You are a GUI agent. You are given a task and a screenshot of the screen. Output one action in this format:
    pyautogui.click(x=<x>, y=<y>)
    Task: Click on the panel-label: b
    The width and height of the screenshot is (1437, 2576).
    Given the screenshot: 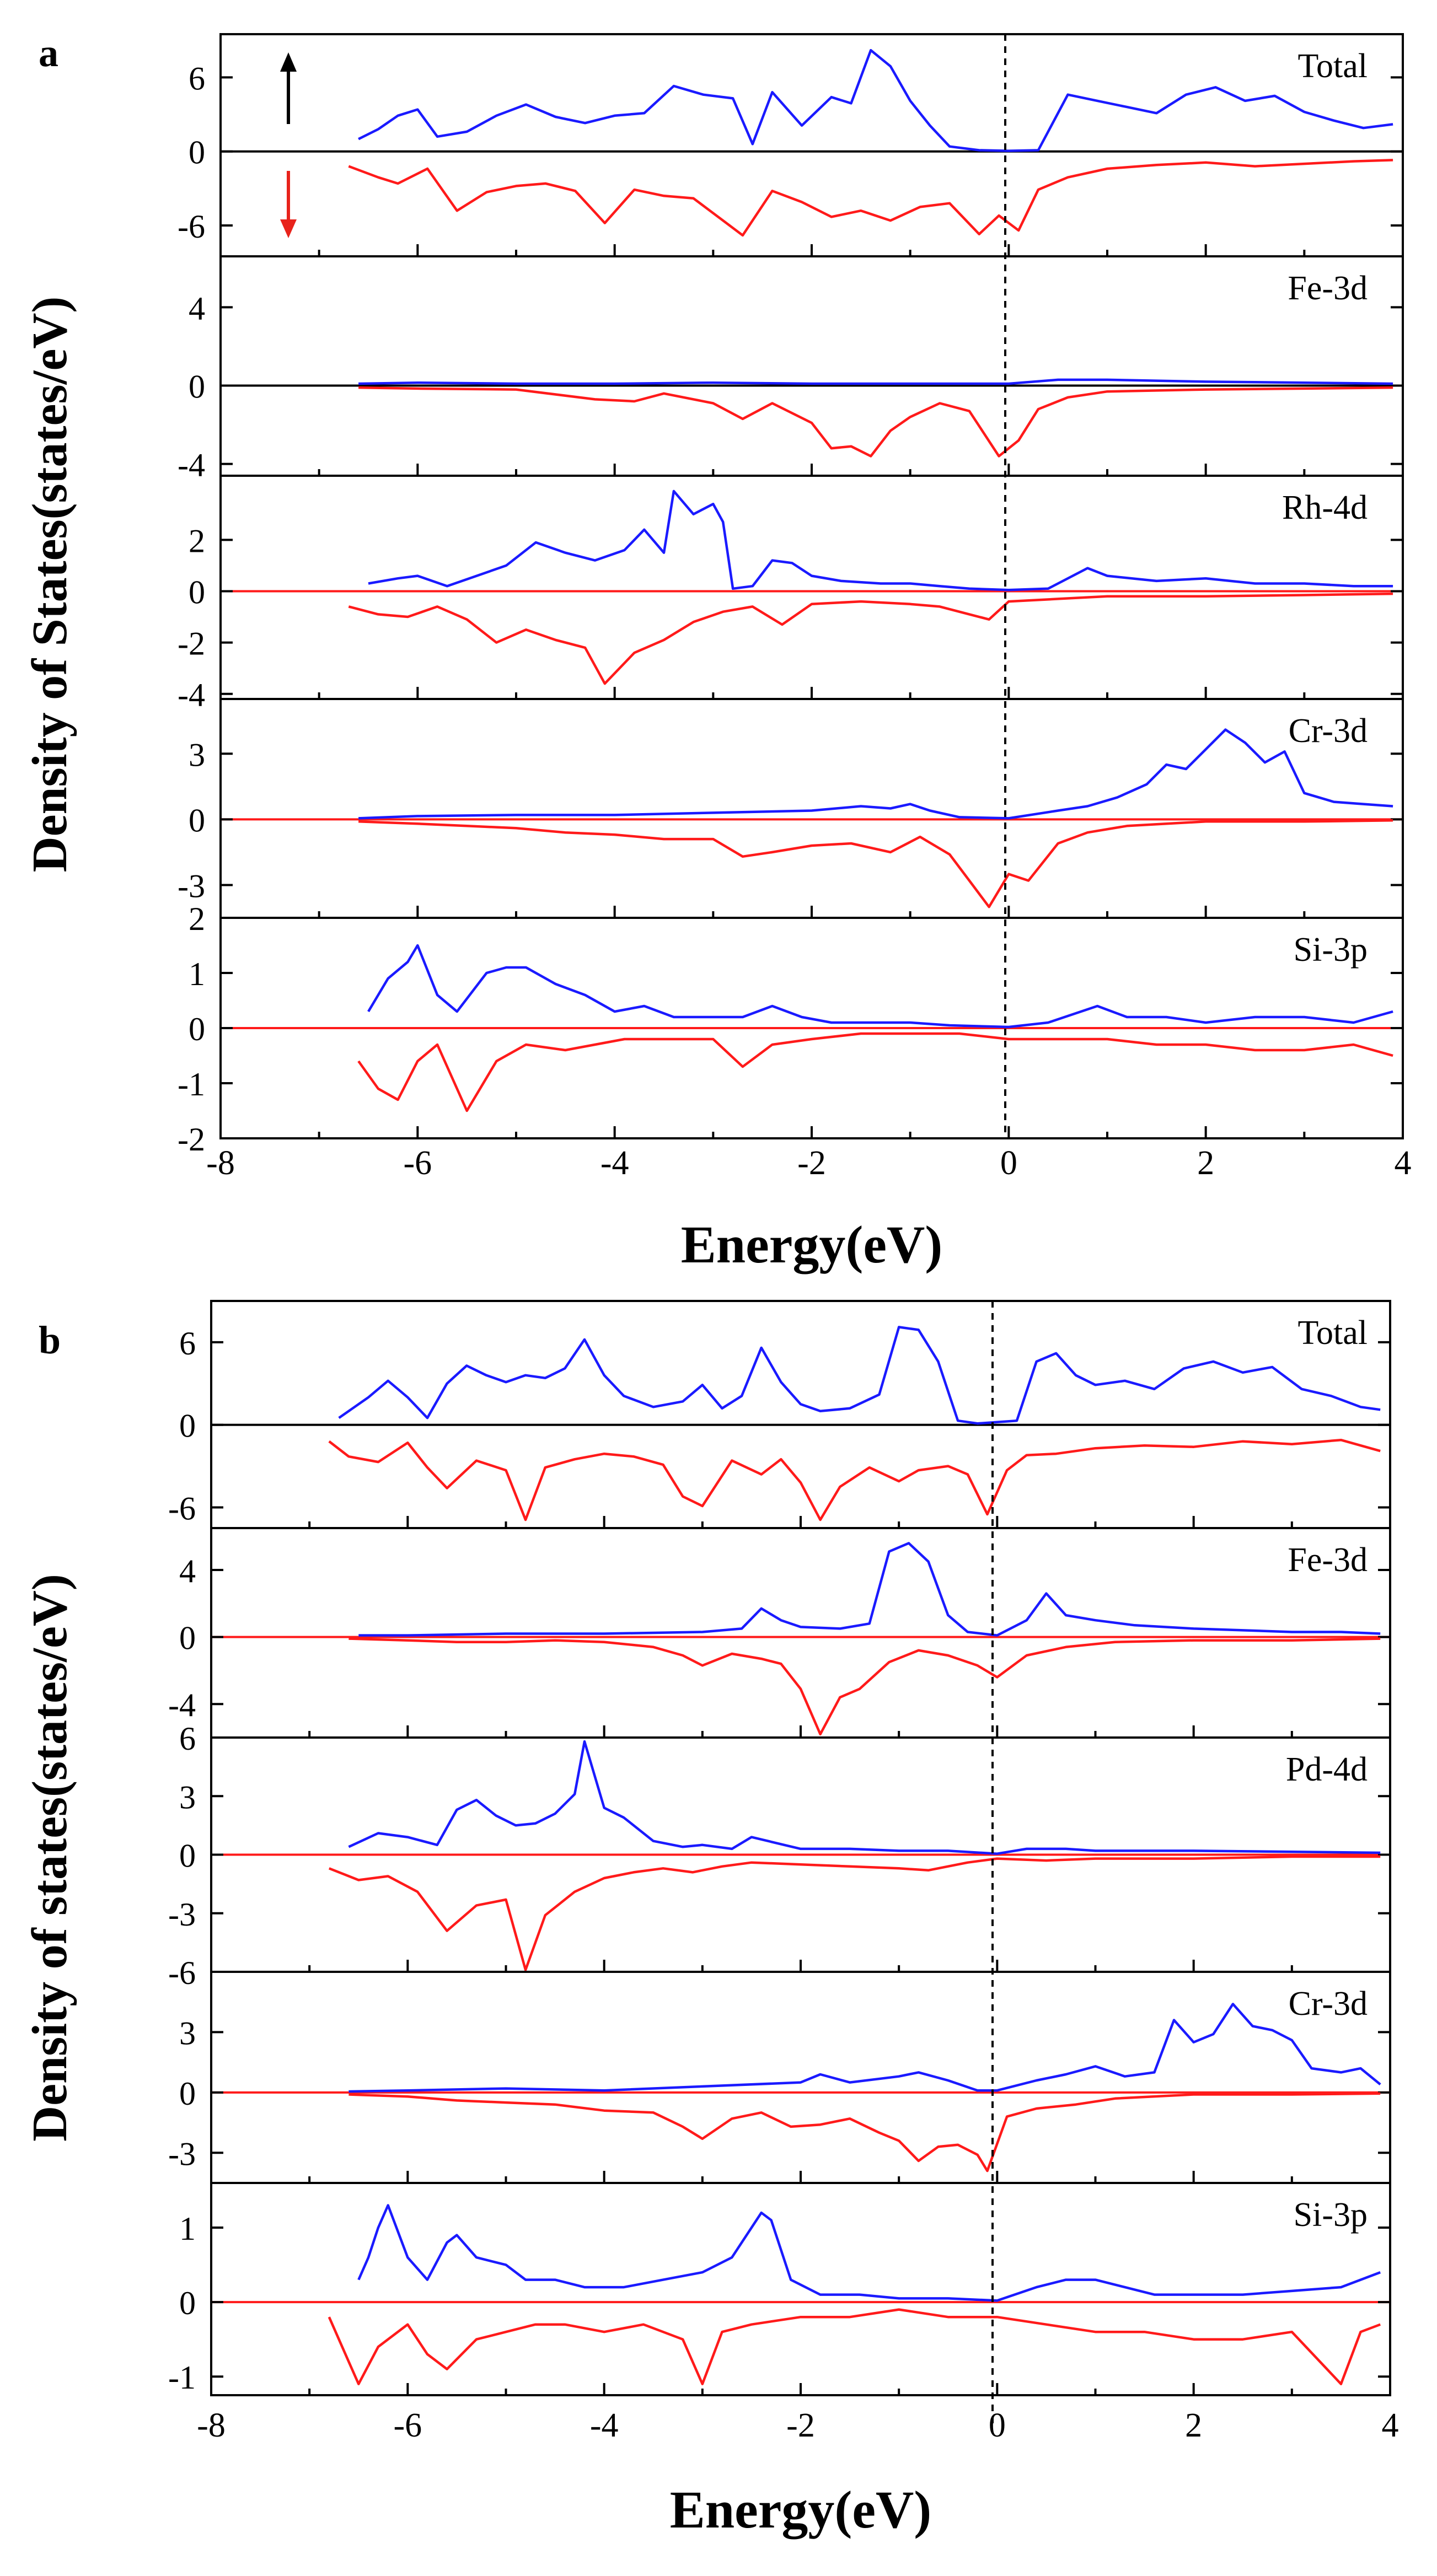 What is the action you would take?
    pyautogui.click(x=50, y=1340)
    